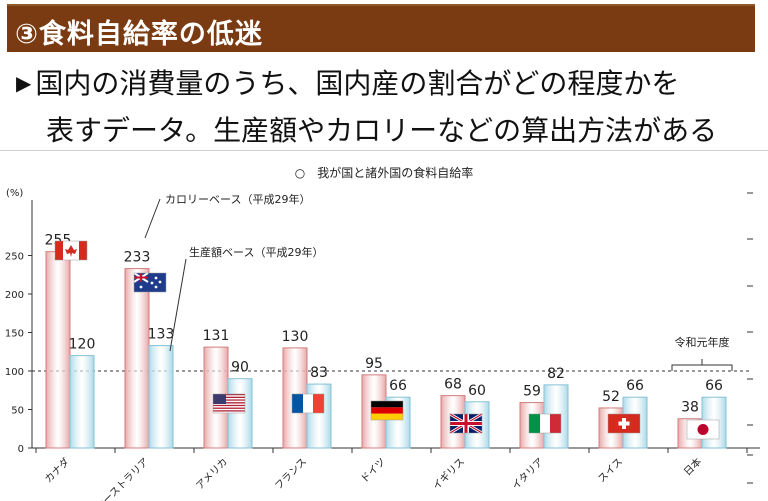  I want to click on france-flag, so click(308, 403).